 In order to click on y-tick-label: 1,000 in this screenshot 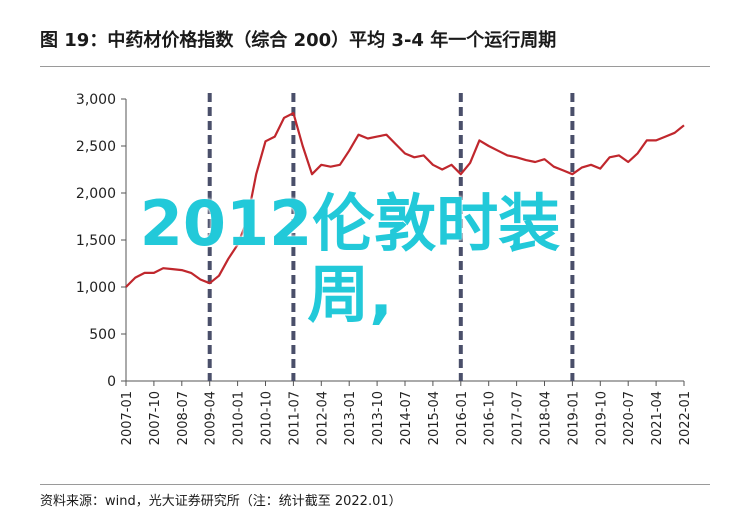, I will do `click(96, 288)`.